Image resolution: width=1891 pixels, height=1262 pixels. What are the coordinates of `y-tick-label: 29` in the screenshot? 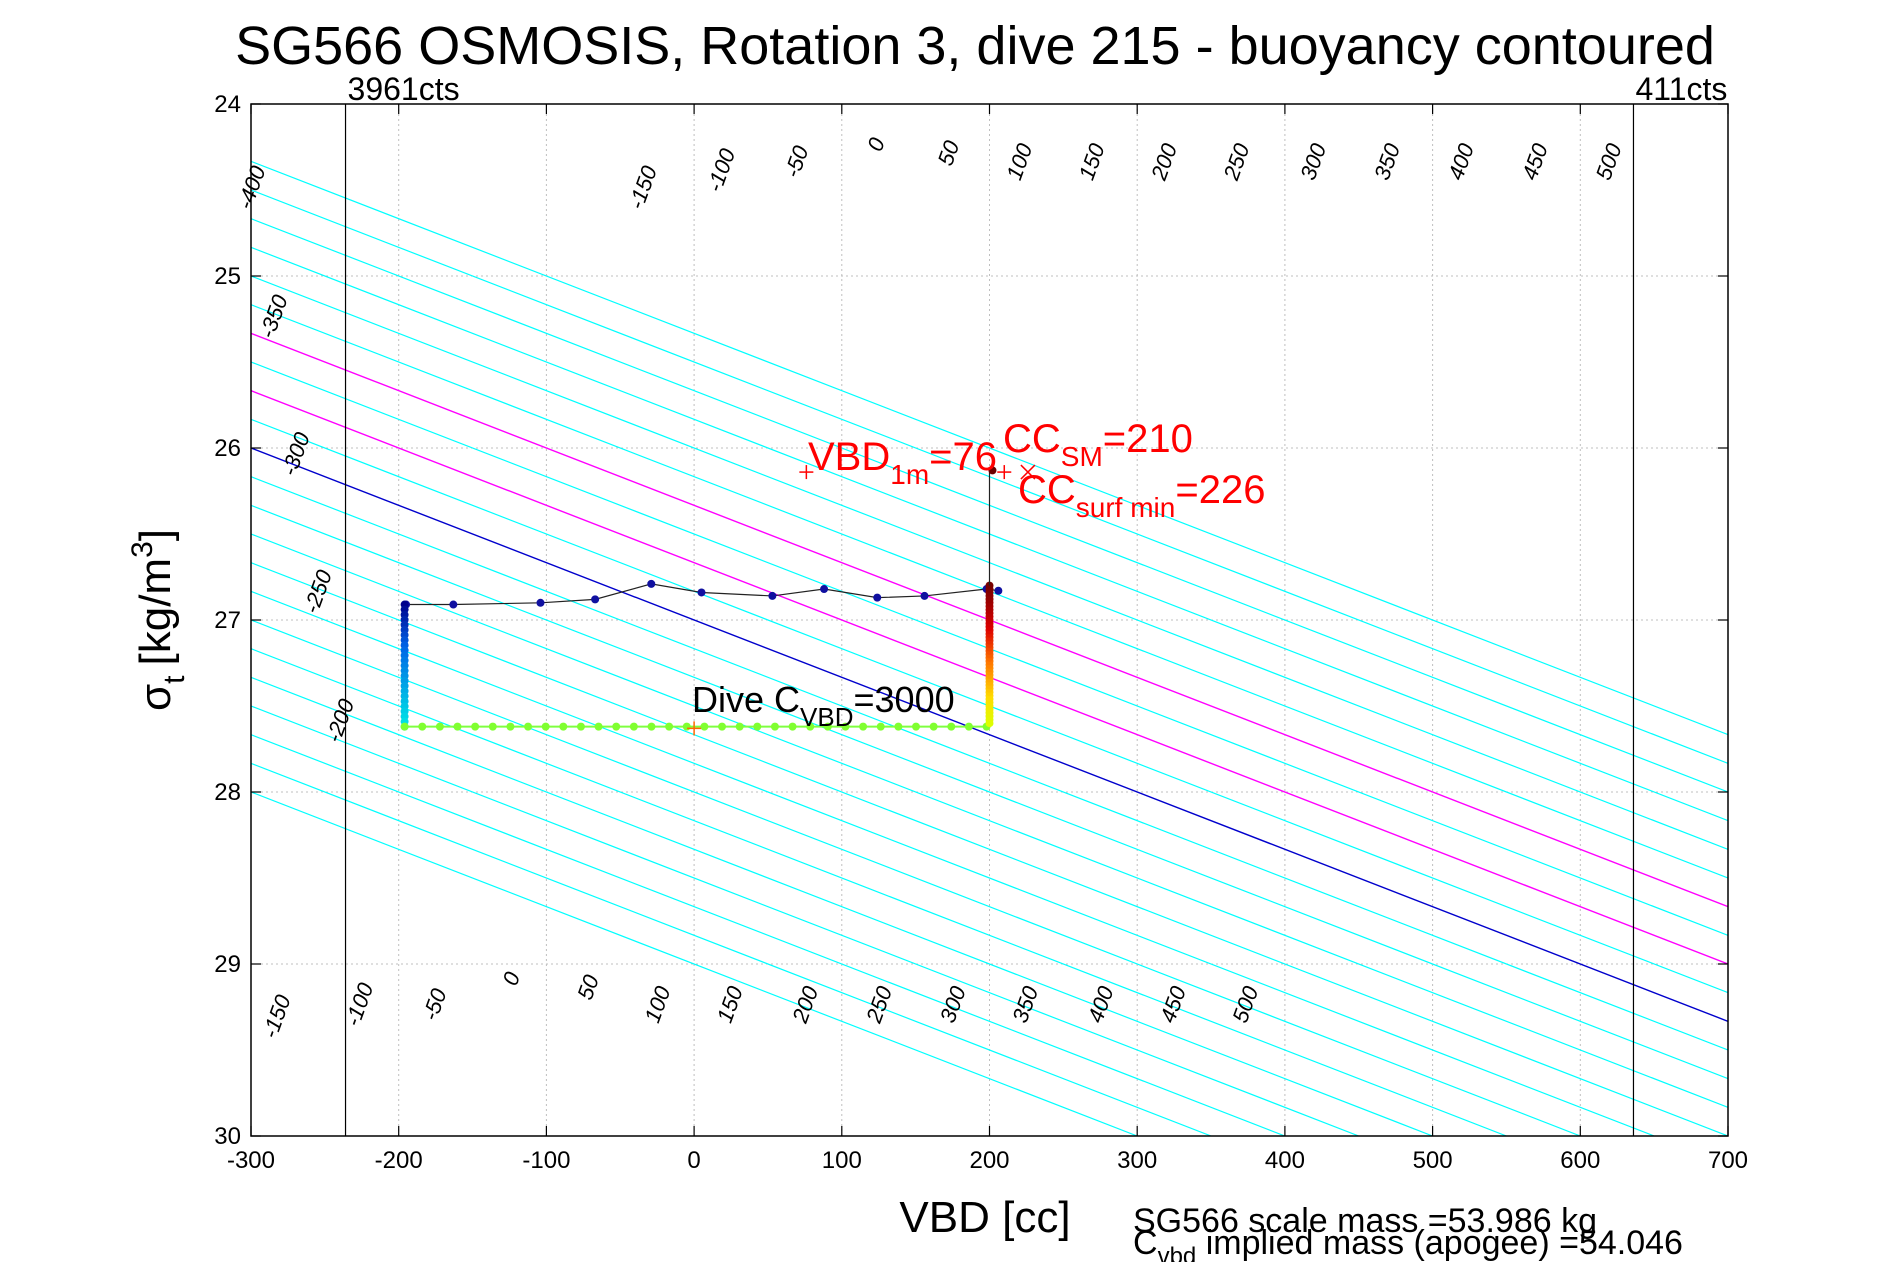 It's located at (227, 964).